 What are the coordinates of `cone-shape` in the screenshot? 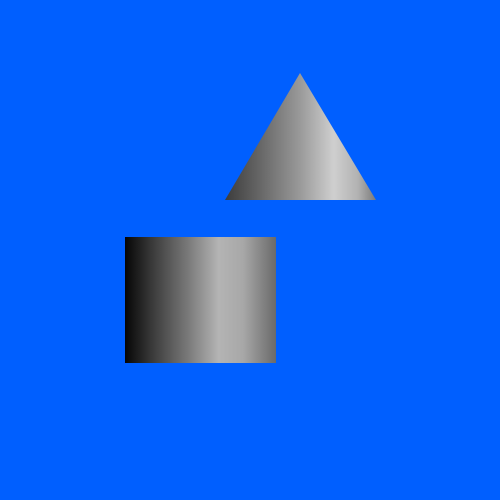 It's located at (300, 136).